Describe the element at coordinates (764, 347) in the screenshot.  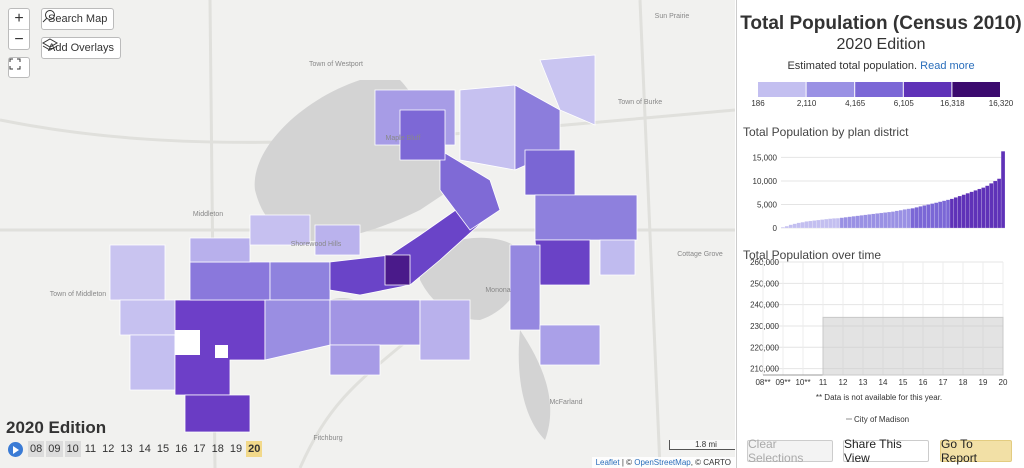
I see `y-tick-label: 220,000` at that location.